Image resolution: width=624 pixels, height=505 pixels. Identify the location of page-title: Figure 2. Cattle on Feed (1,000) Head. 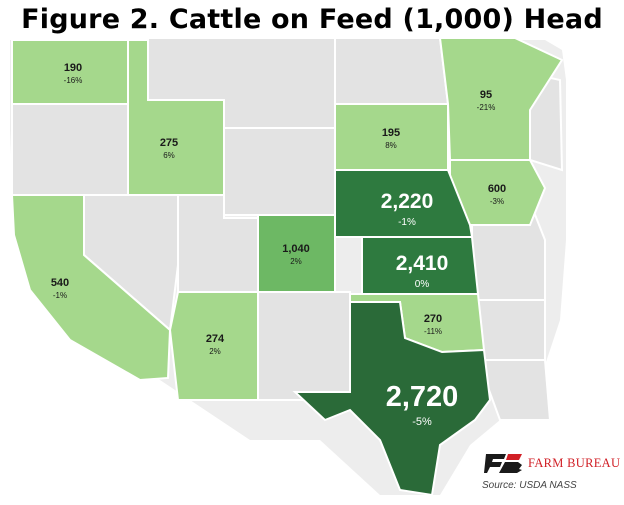
(312, 19).